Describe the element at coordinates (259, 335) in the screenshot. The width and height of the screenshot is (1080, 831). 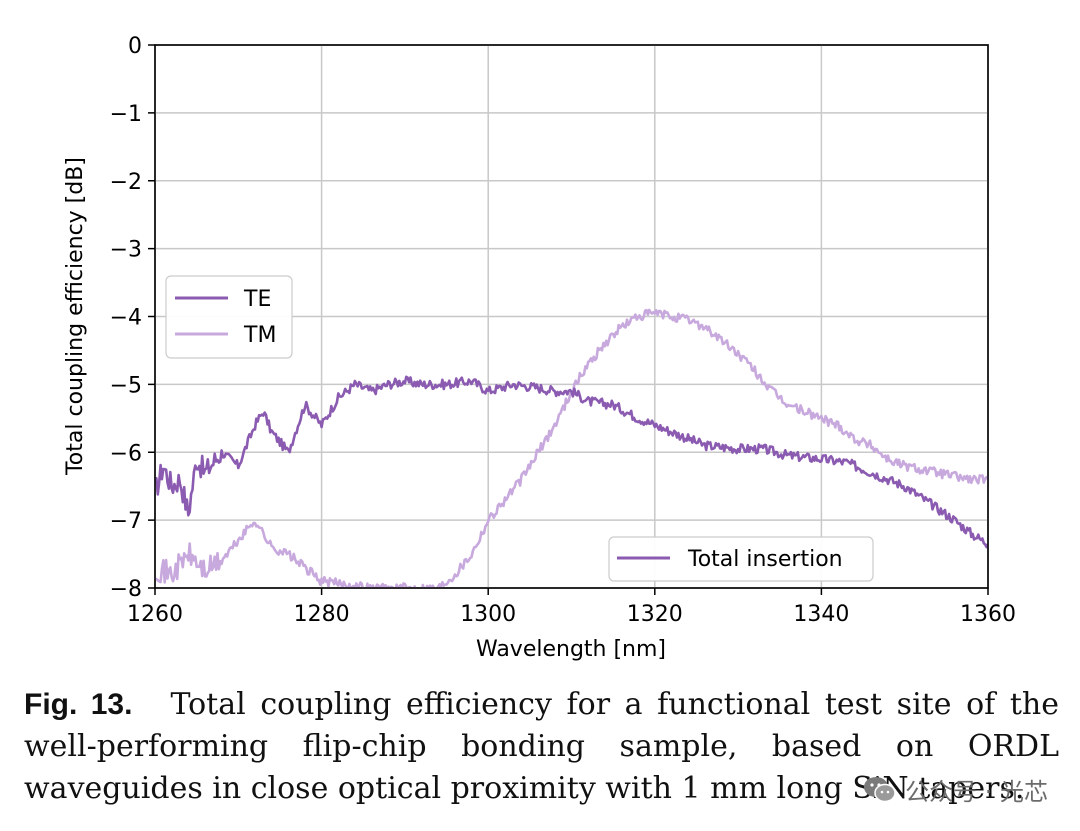
I see `legend-tm-label: TM` at that location.